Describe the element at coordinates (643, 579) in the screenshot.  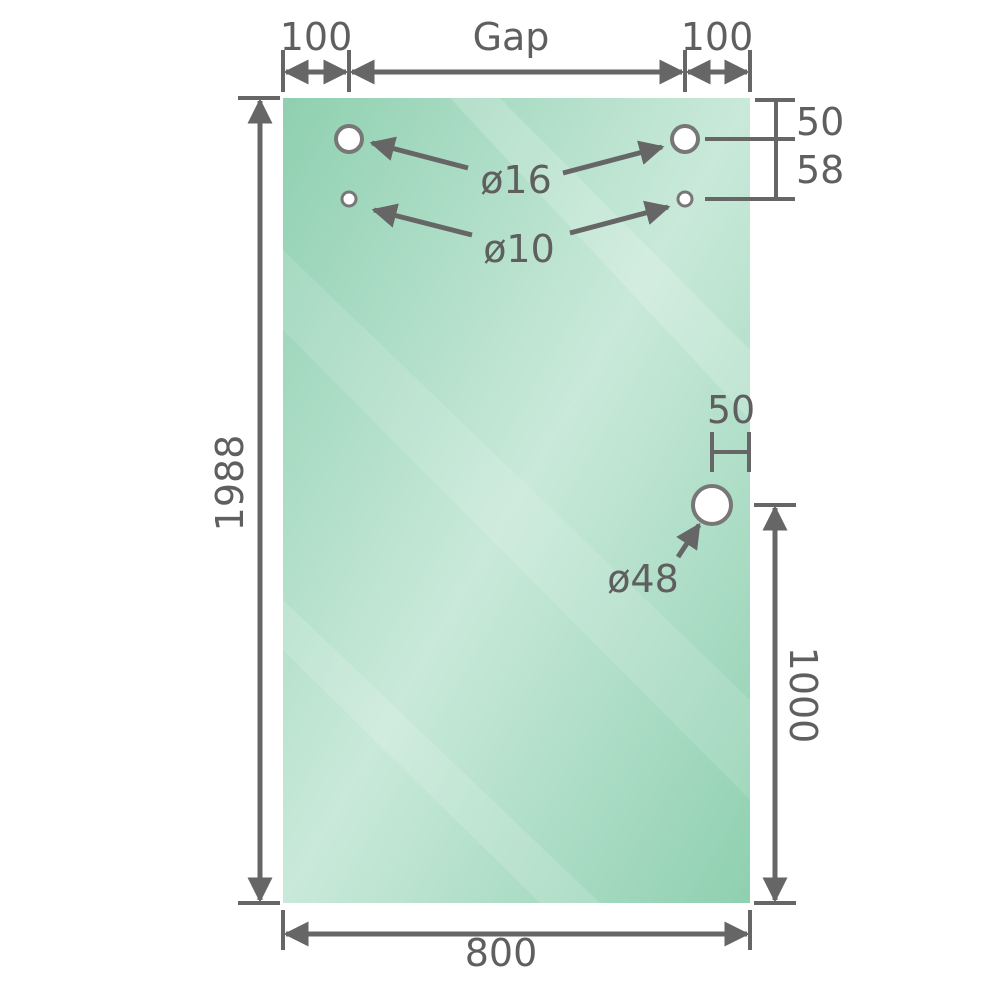
I see `handle-hole-diameter-label: ø48` at that location.